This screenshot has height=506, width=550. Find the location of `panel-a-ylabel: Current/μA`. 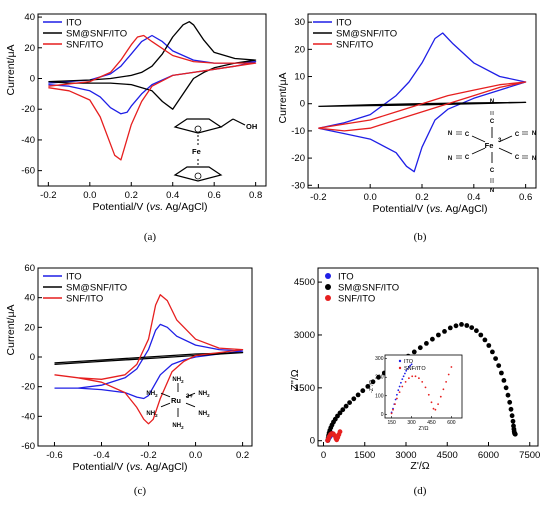

panel-a-ylabel: Current/μA is located at coordinates (11, 70).